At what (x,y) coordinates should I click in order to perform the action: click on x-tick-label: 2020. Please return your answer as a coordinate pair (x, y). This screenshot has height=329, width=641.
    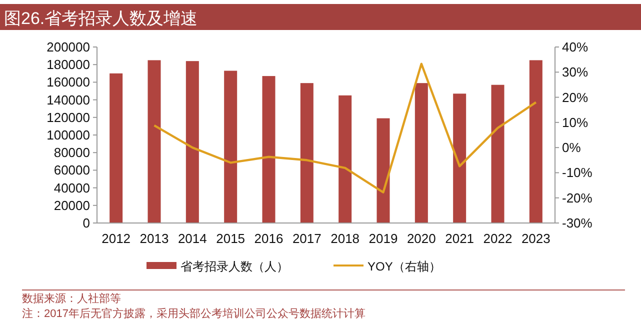
    Looking at the image, I should click on (421, 238).